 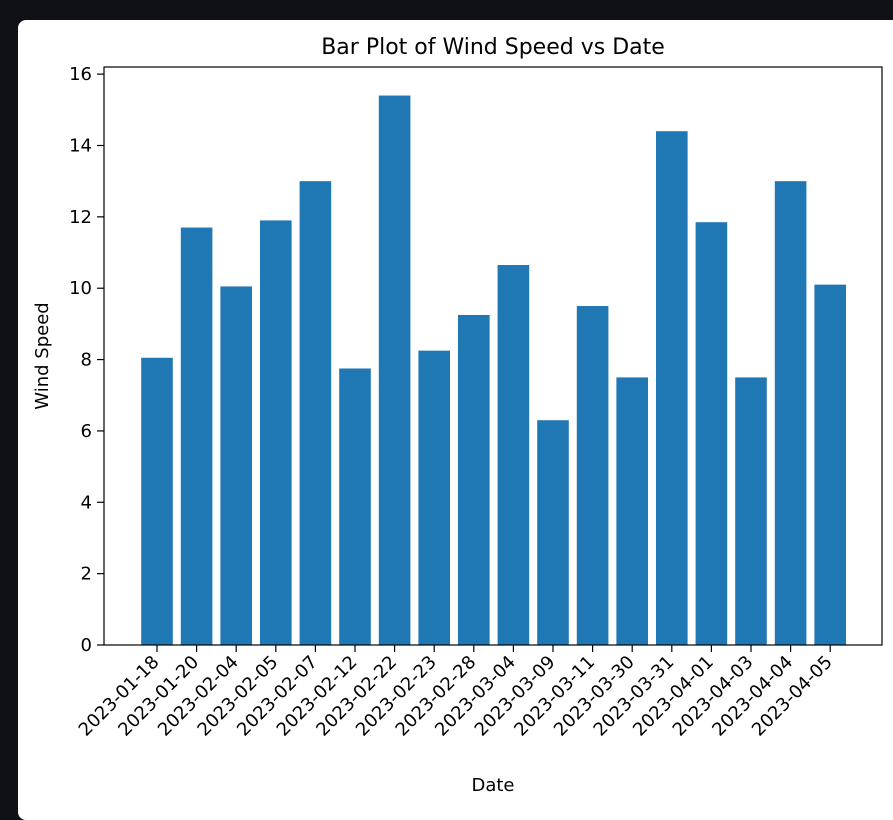 I want to click on y-tick-label: 16, so click(x=80, y=74).